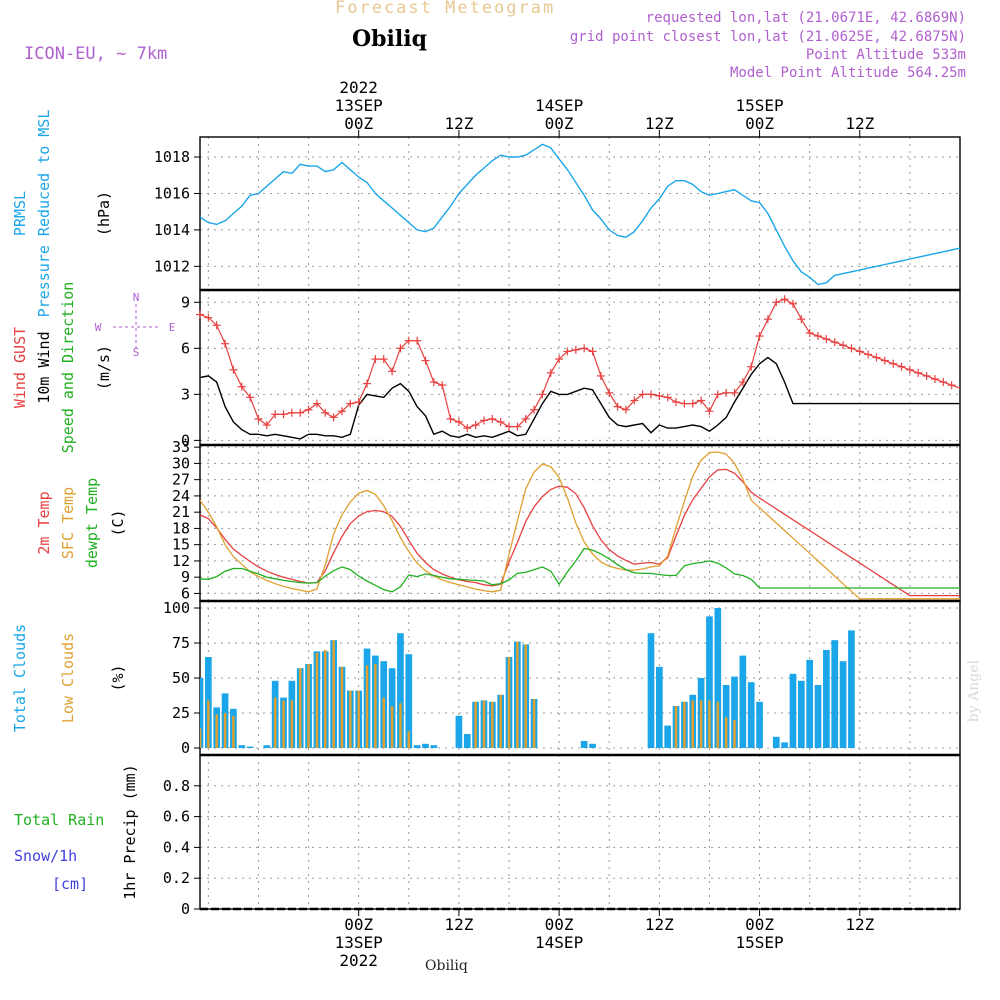 The width and height of the screenshot is (1000, 1000). Describe the element at coordinates (68, 678) in the screenshot. I see `y-axis-title: Low Clouds` at that location.